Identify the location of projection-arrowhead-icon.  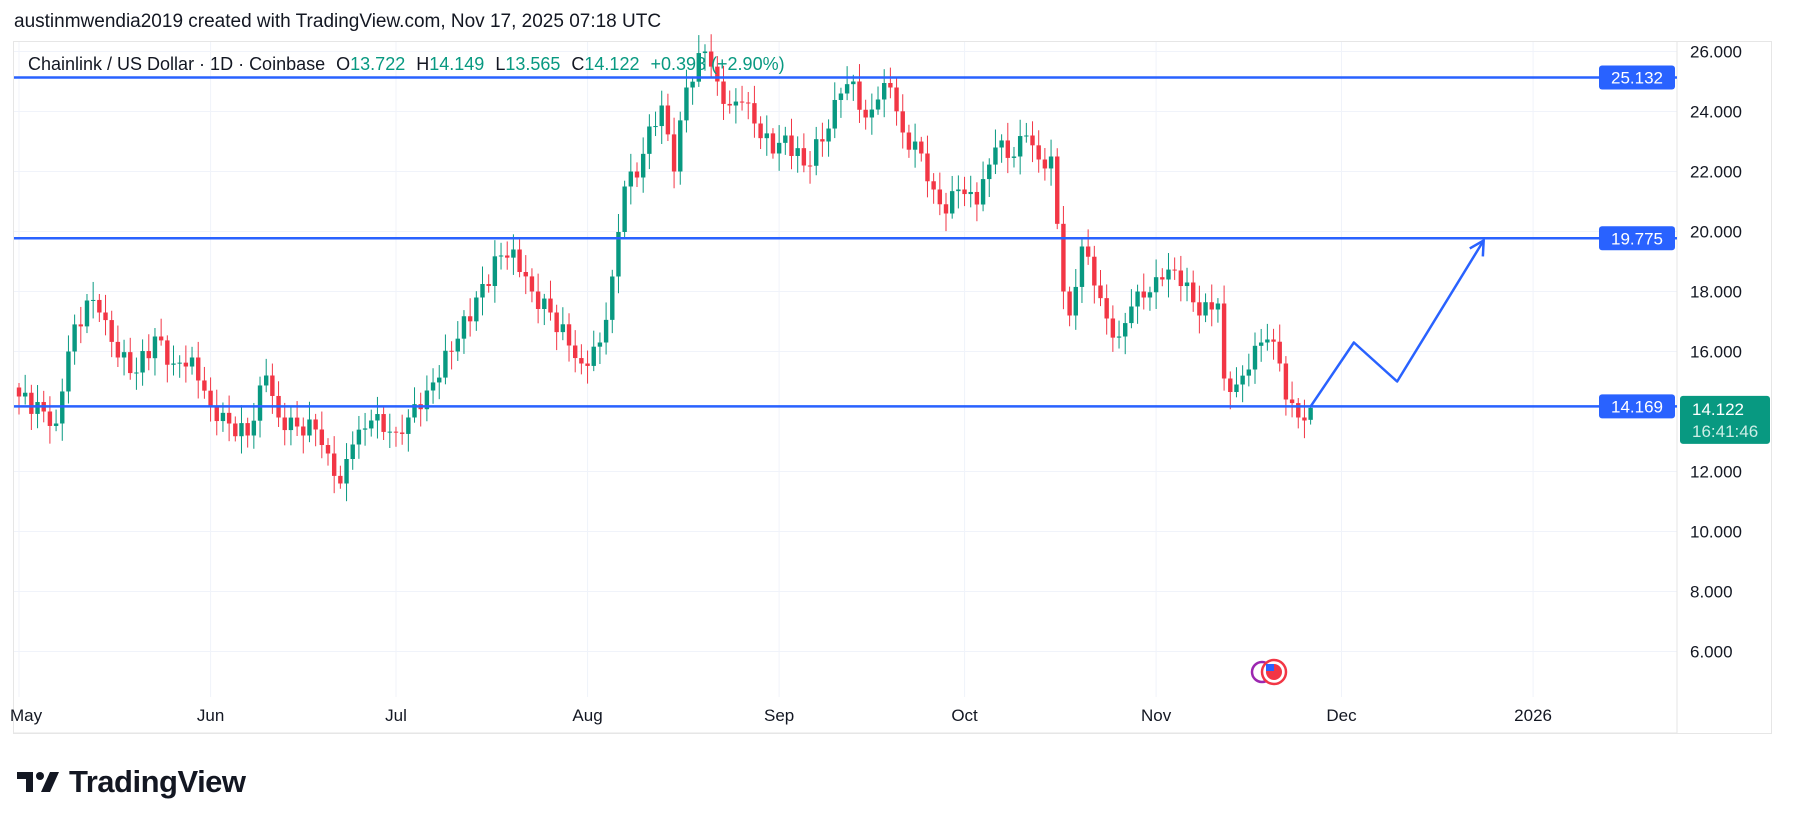
(1477, 247).